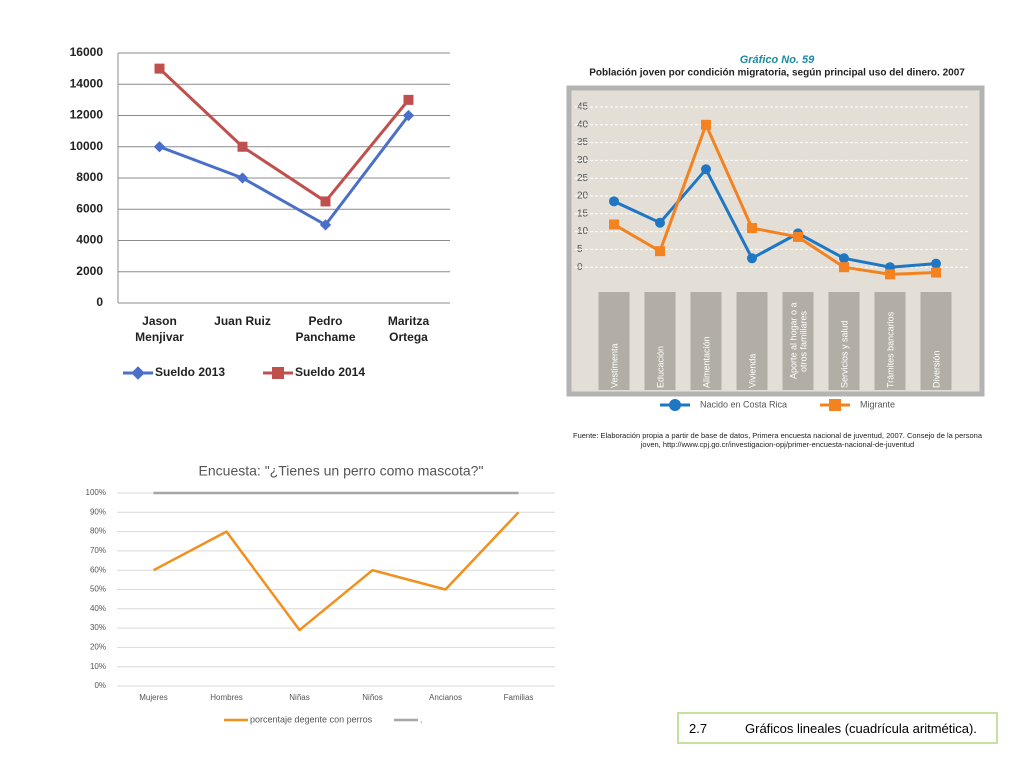 The image size is (1024, 768). Describe the element at coordinates (226, 697) in the screenshot. I see `x-tick-label: Hombres` at that location.